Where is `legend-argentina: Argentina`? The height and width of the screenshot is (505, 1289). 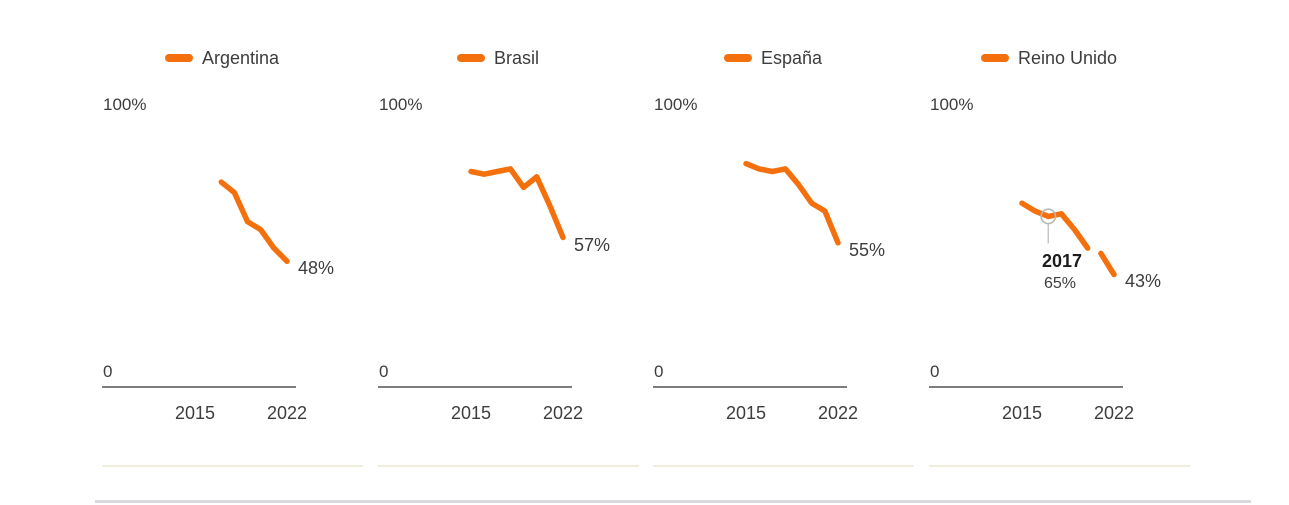
legend-argentina: Argentina is located at coordinates (222, 58).